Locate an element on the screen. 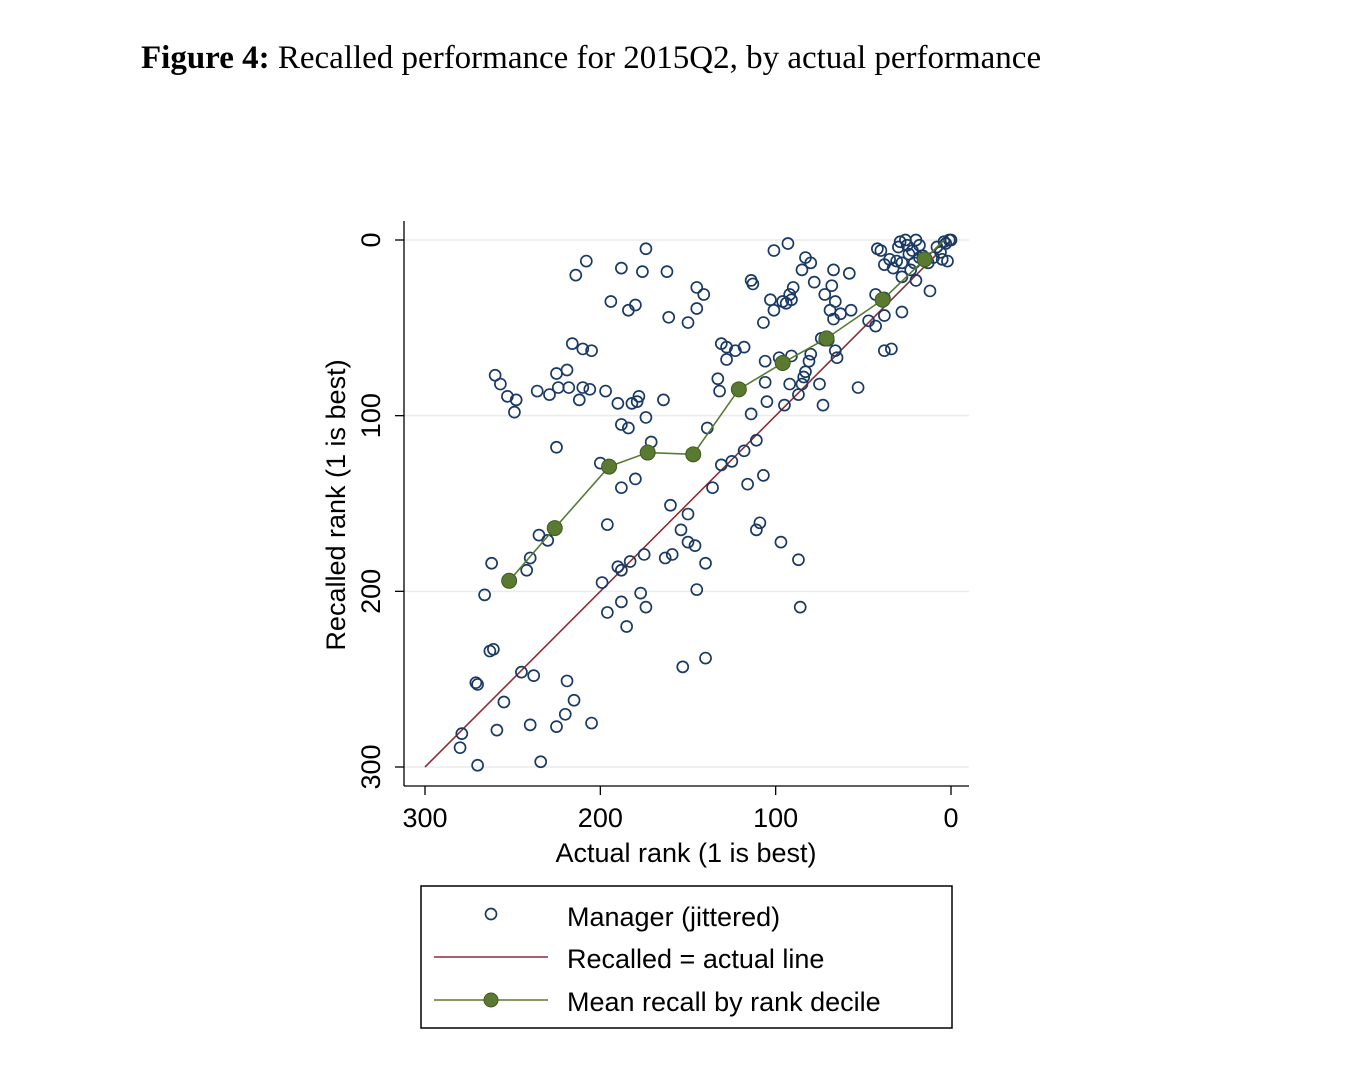  mean-recall-line is located at coordinates (726, 410).